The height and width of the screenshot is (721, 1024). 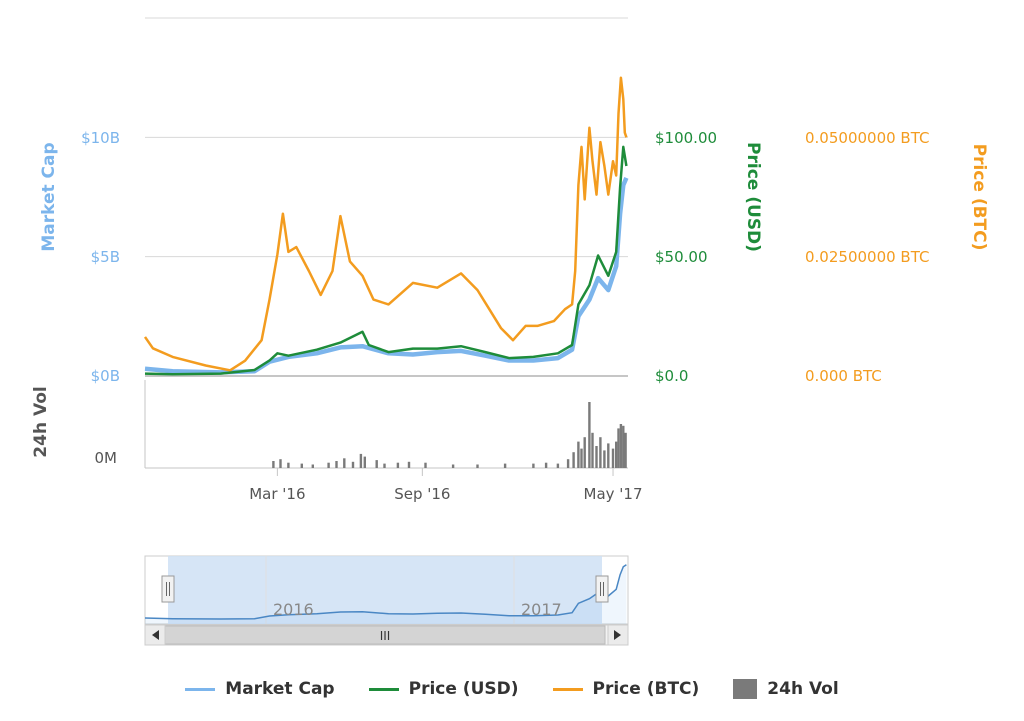 What do you see at coordinates (613, 494) in the screenshot?
I see `x-tick-label: May '17` at bounding box center [613, 494].